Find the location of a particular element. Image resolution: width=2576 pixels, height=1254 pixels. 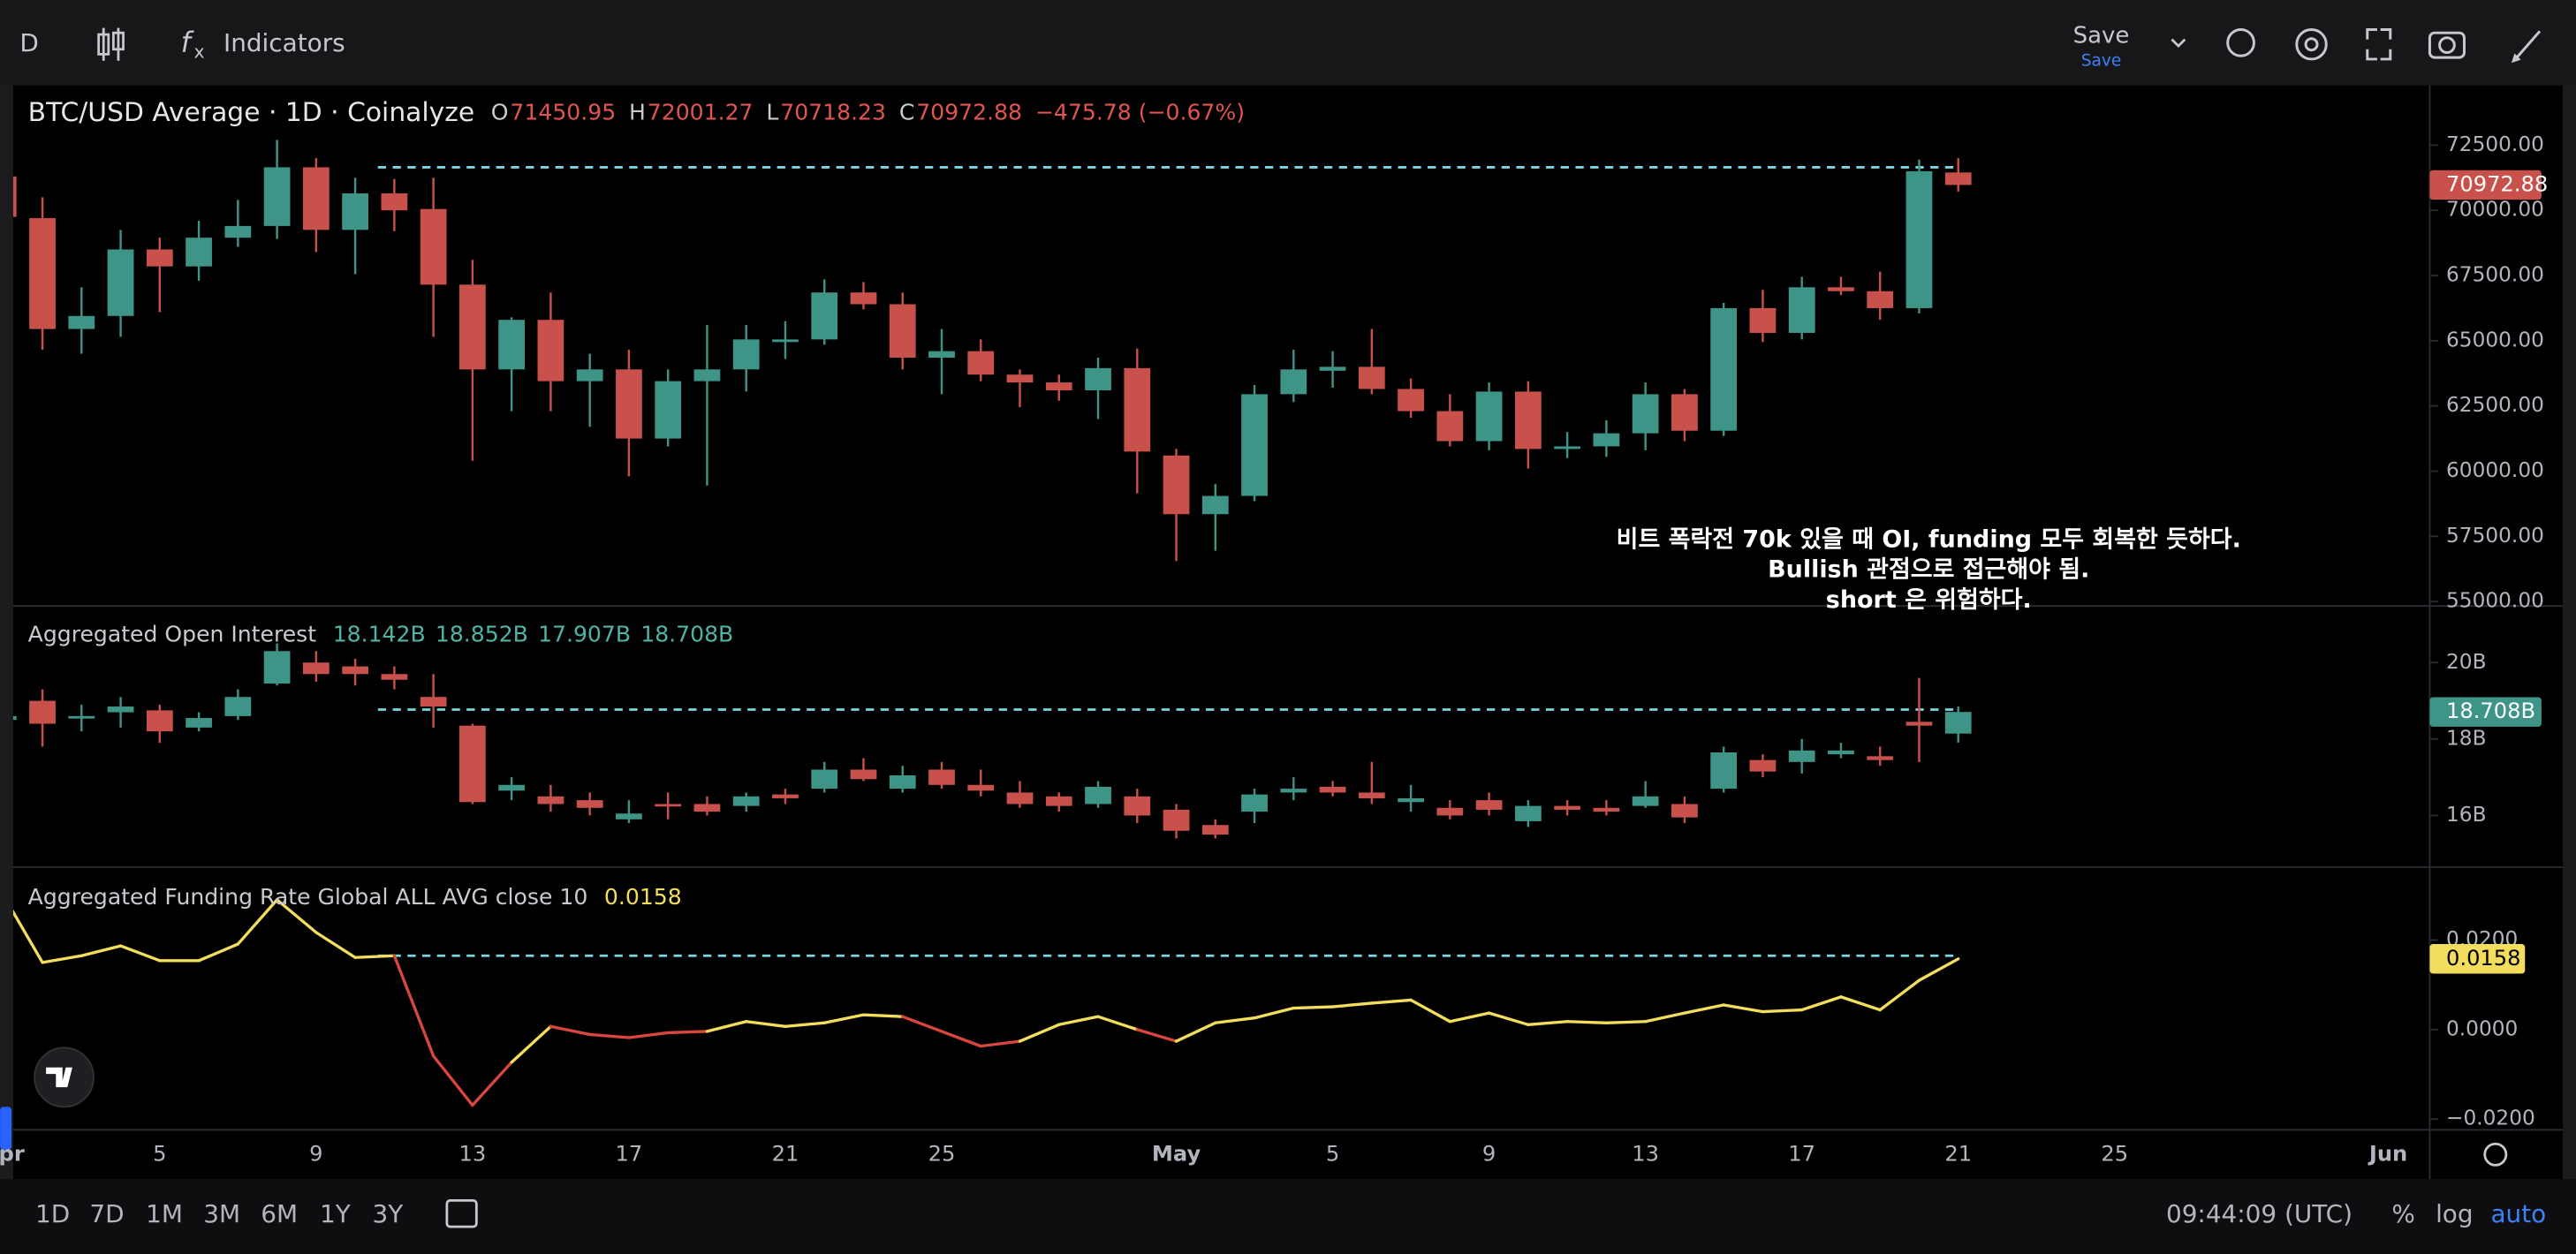

annotation: short 은 위험하다. is located at coordinates (1929, 600).